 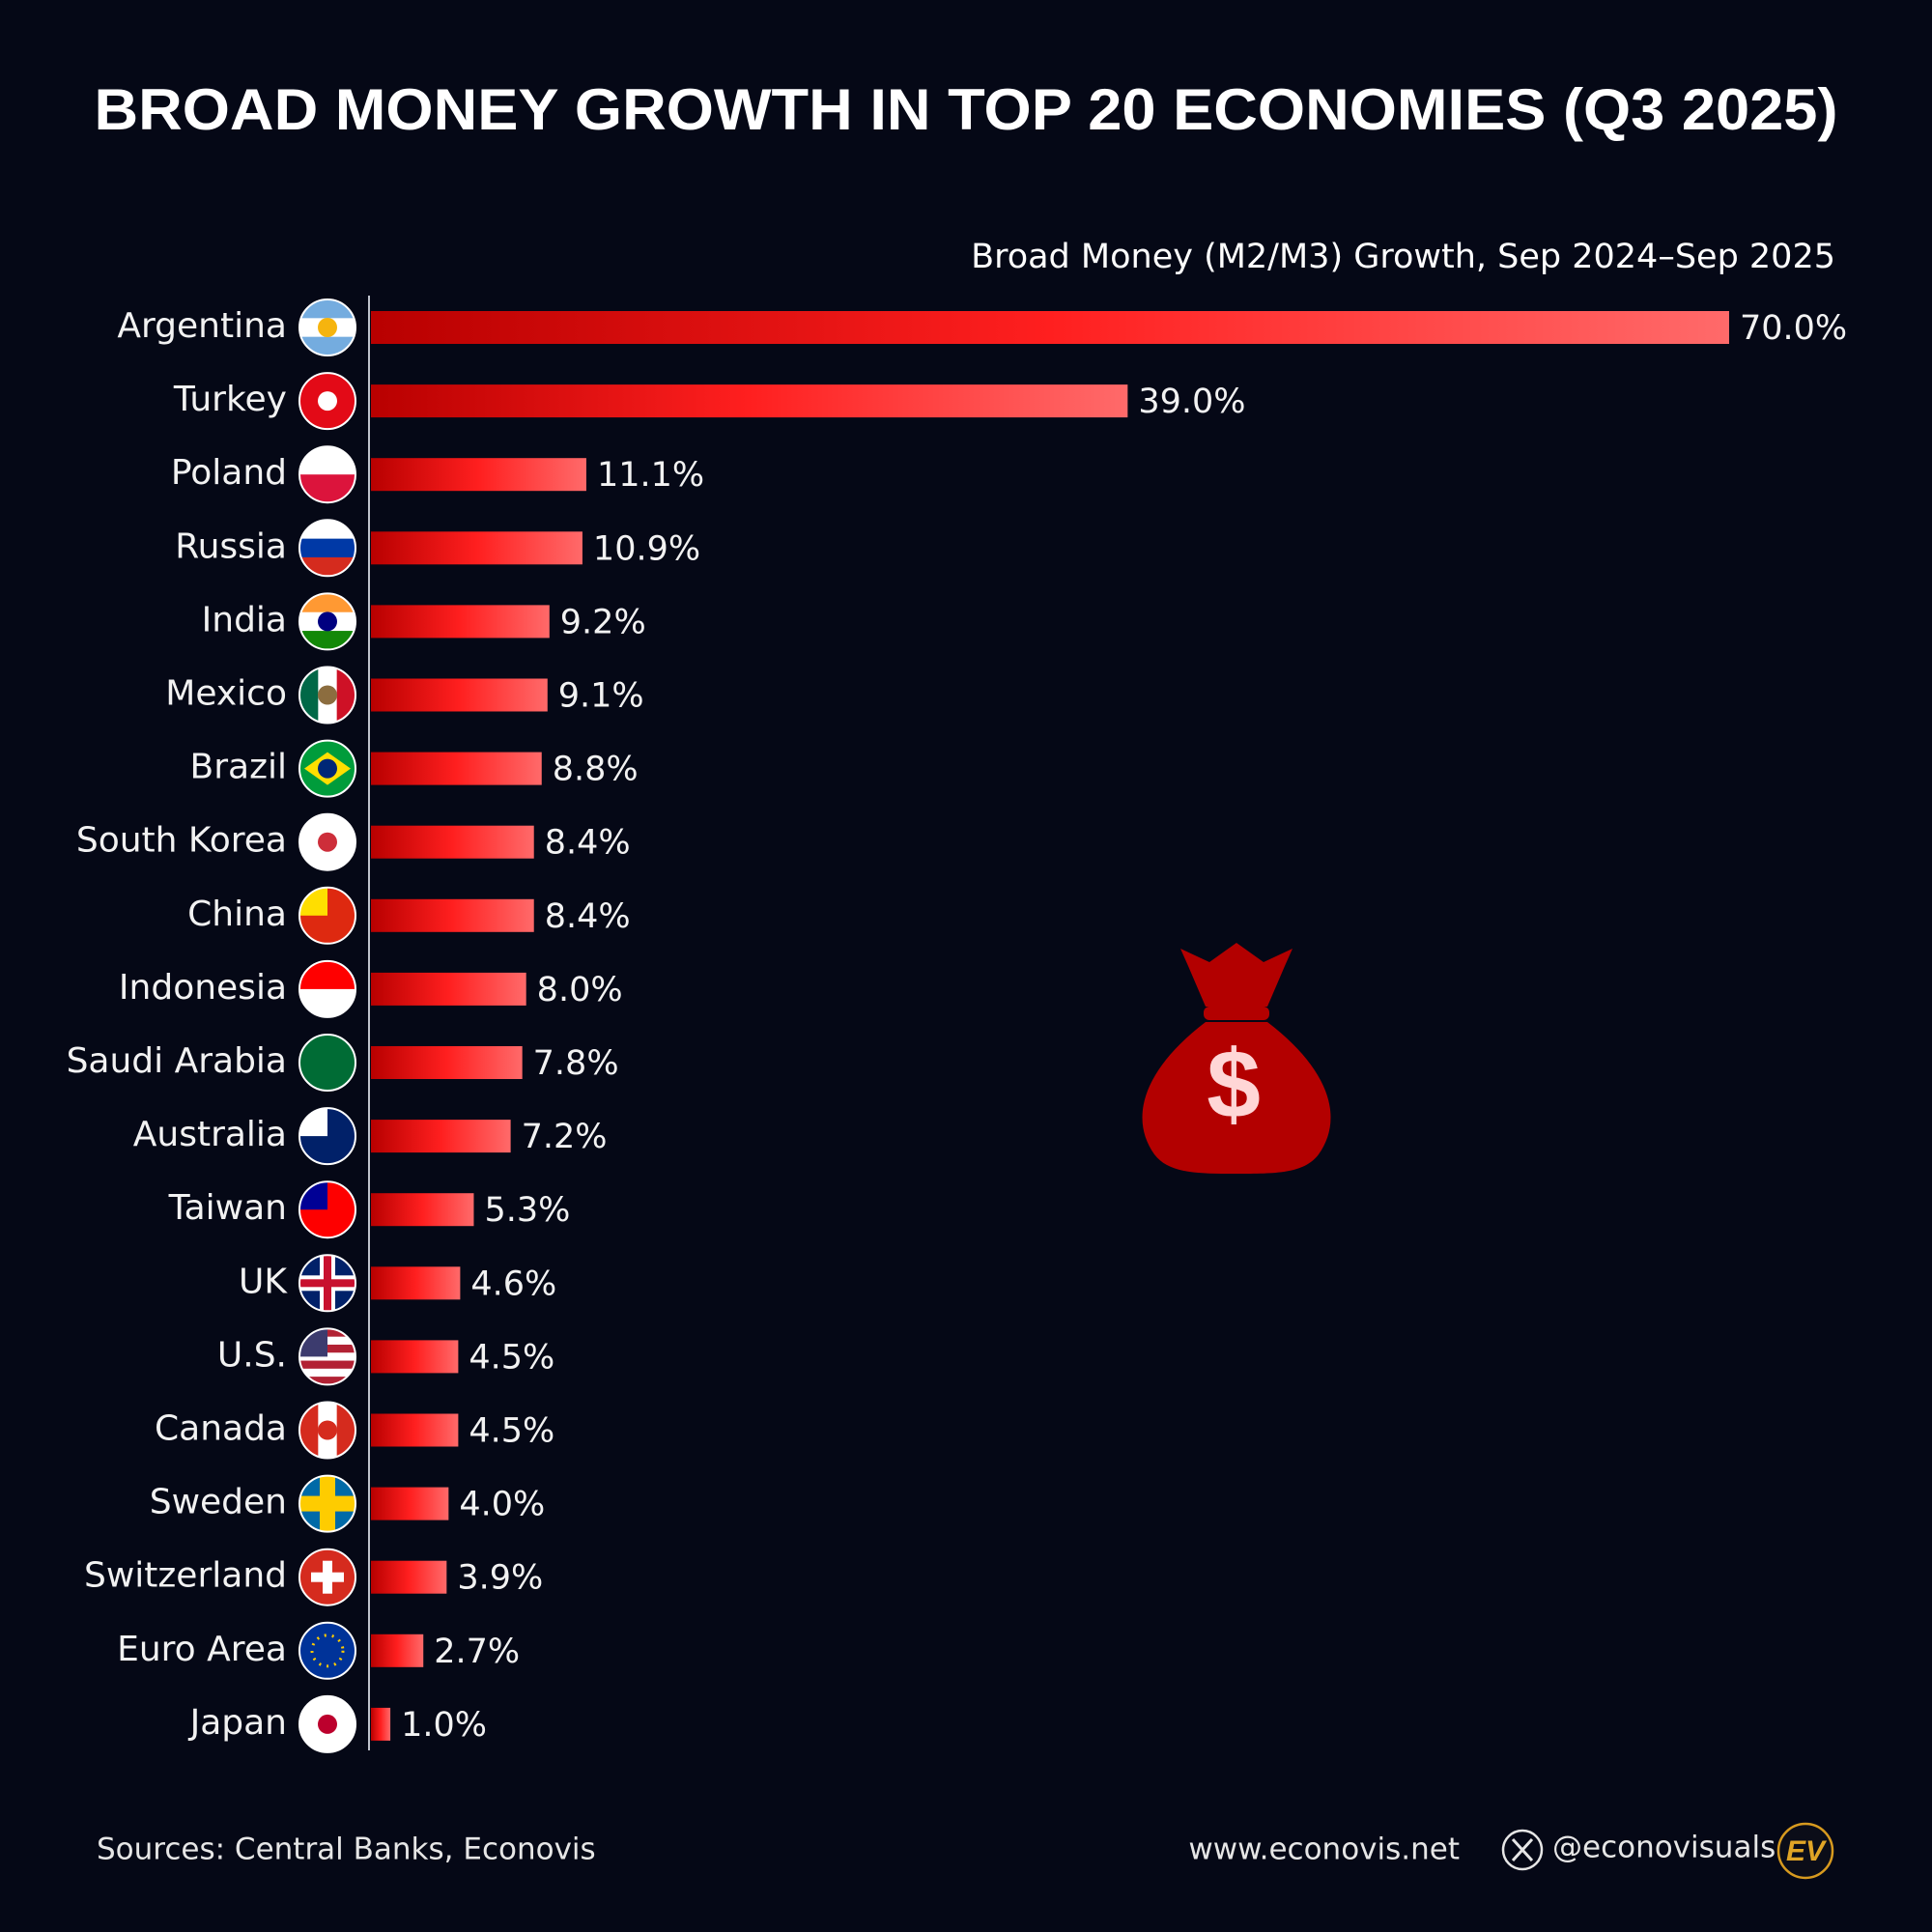 What do you see at coordinates (346, 1850) in the screenshot?
I see `source: Sources: Central Banks, Econovis` at bounding box center [346, 1850].